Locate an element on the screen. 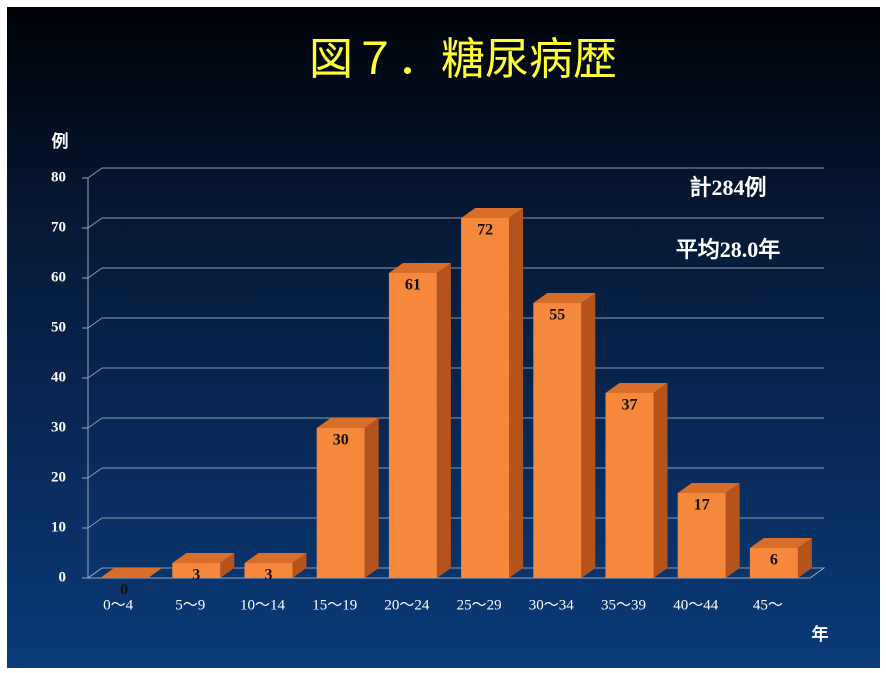 The image size is (886, 673). y-tick-label: 10 is located at coordinates (58, 527).